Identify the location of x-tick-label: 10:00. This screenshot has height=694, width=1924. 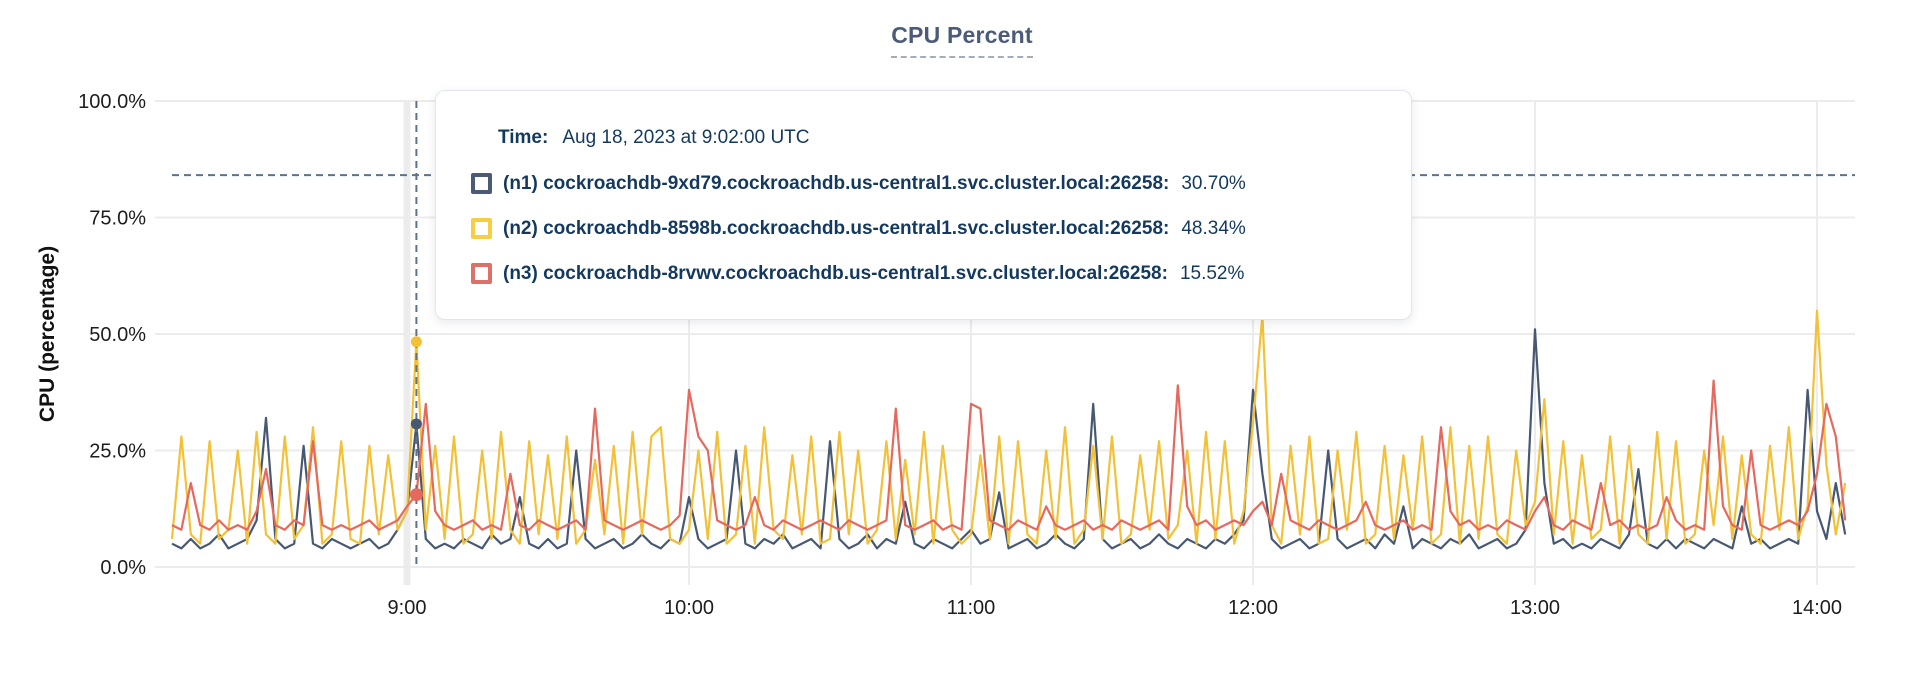
(689, 608).